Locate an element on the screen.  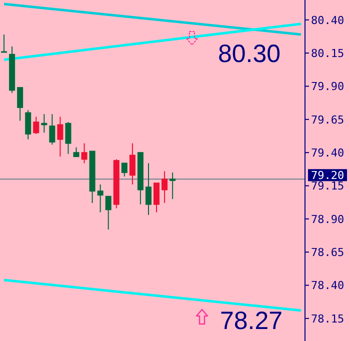
y-tick-label: 79.90 is located at coordinates (327, 87).